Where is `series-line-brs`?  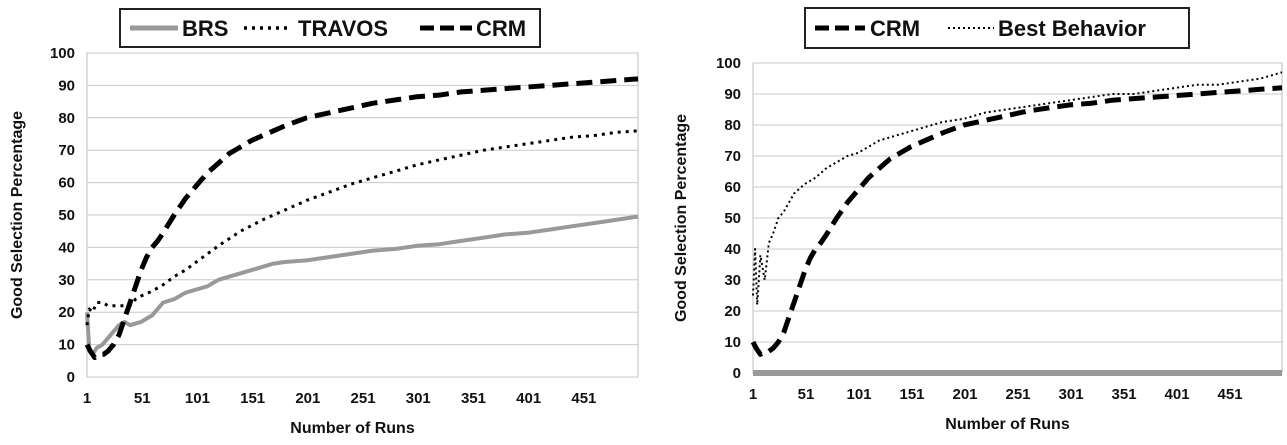 series-line-brs is located at coordinates (362, 285).